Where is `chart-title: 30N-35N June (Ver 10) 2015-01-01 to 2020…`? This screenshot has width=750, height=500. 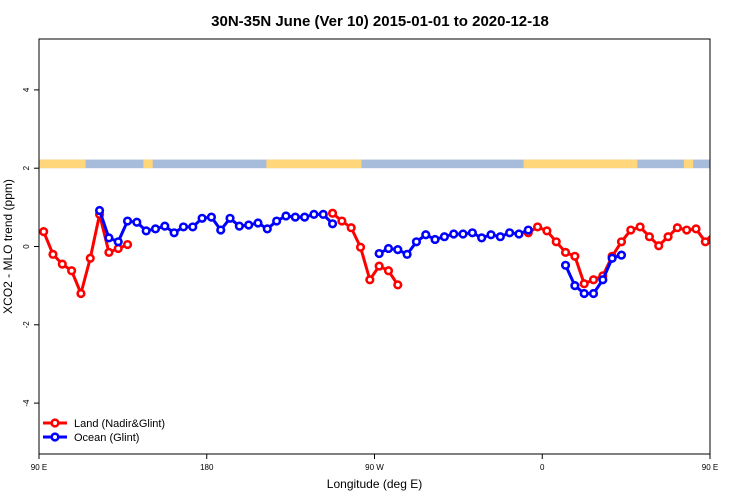 chart-title: 30N-35N June (Ver 10) 2015-01-01 to 2020… is located at coordinates (380, 21).